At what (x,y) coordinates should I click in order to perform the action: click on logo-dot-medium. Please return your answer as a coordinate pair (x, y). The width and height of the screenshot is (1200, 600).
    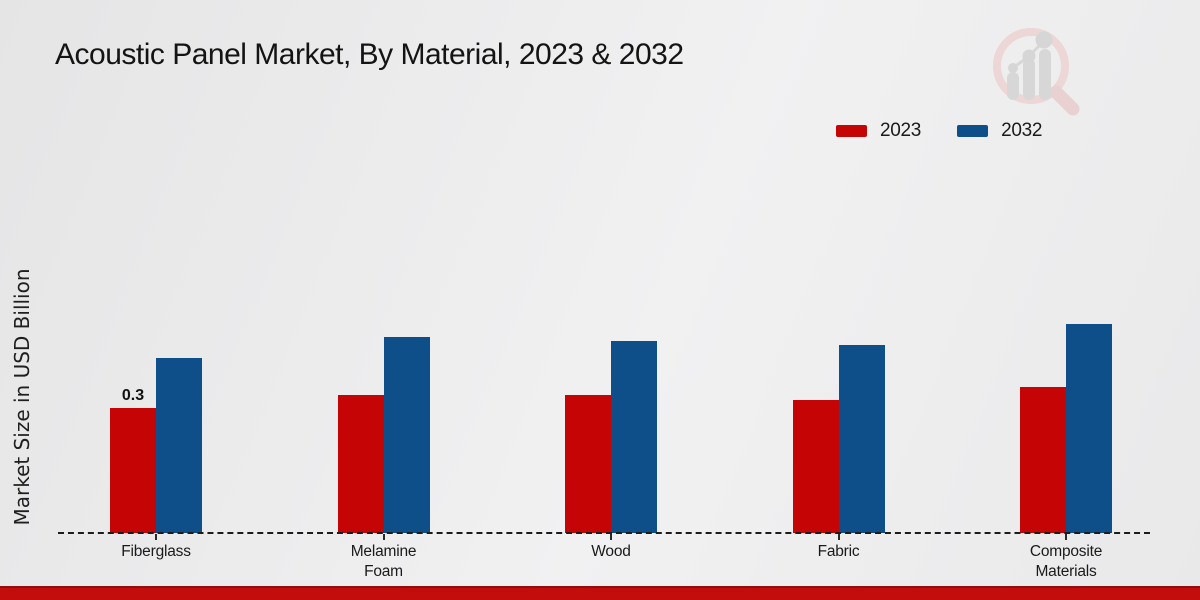
    Looking at the image, I should click on (1029, 56).